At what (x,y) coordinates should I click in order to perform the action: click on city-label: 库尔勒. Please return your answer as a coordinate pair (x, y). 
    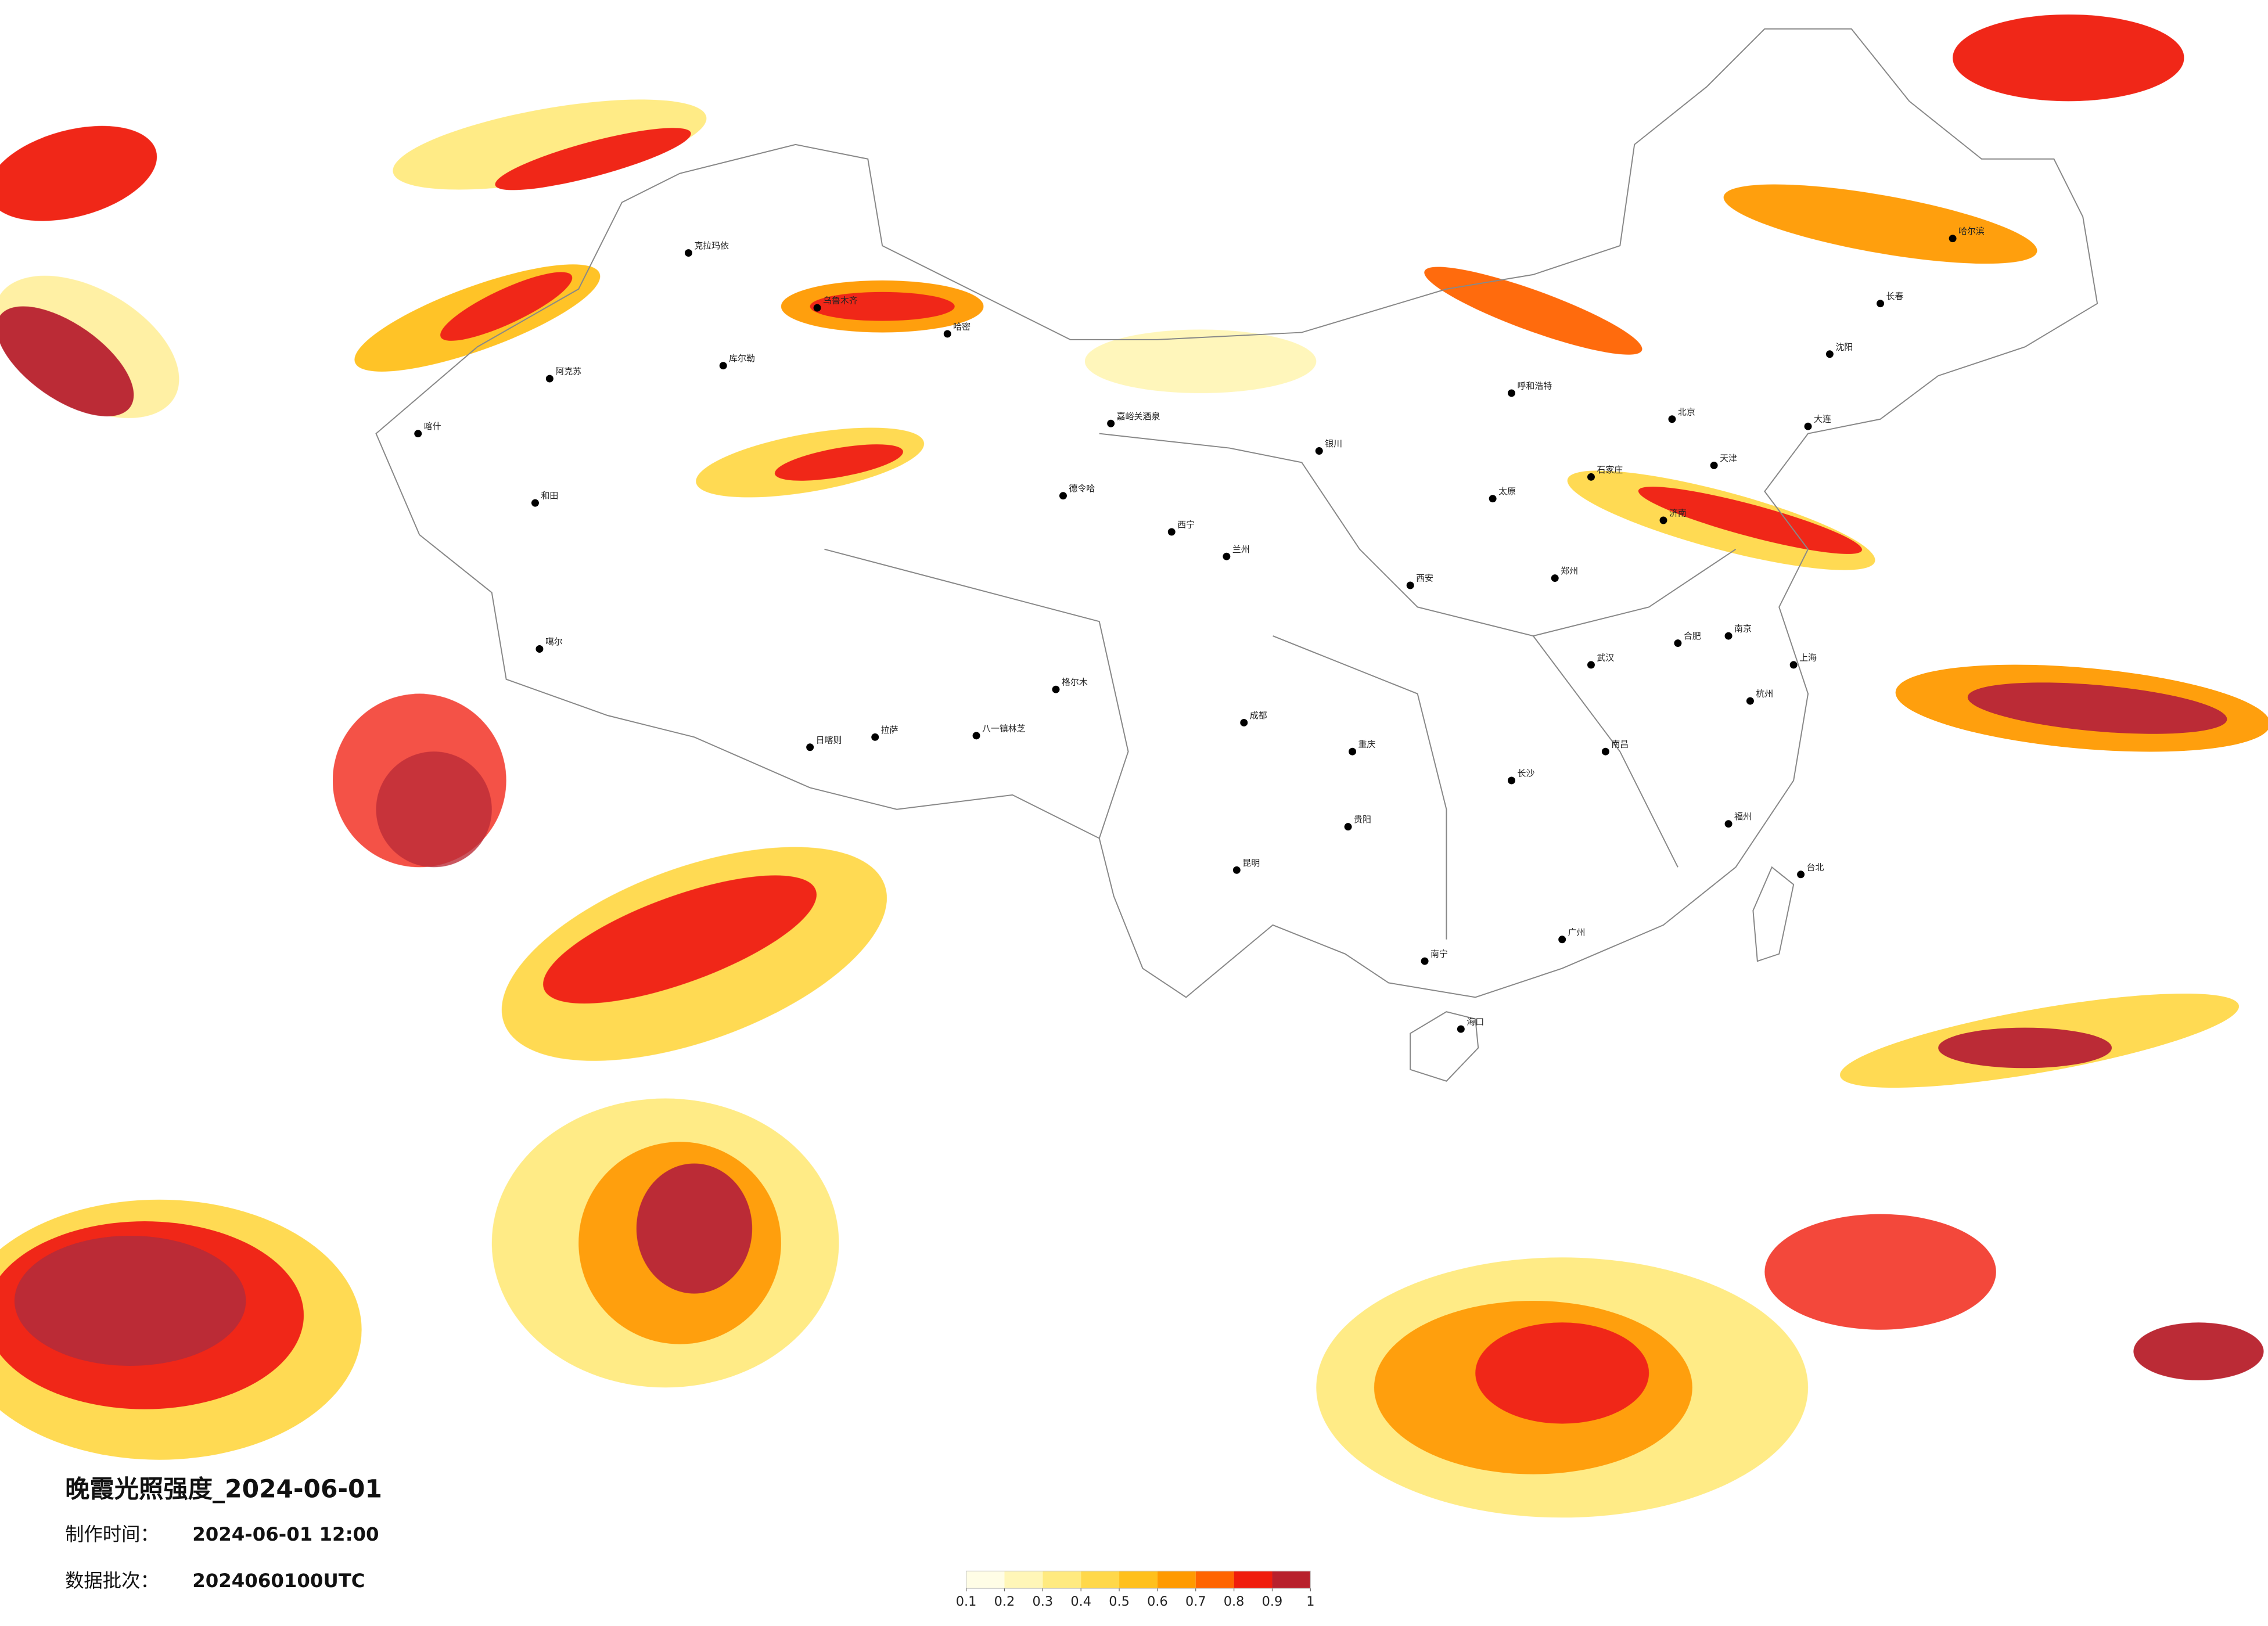
    Looking at the image, I should click on (742, 358).